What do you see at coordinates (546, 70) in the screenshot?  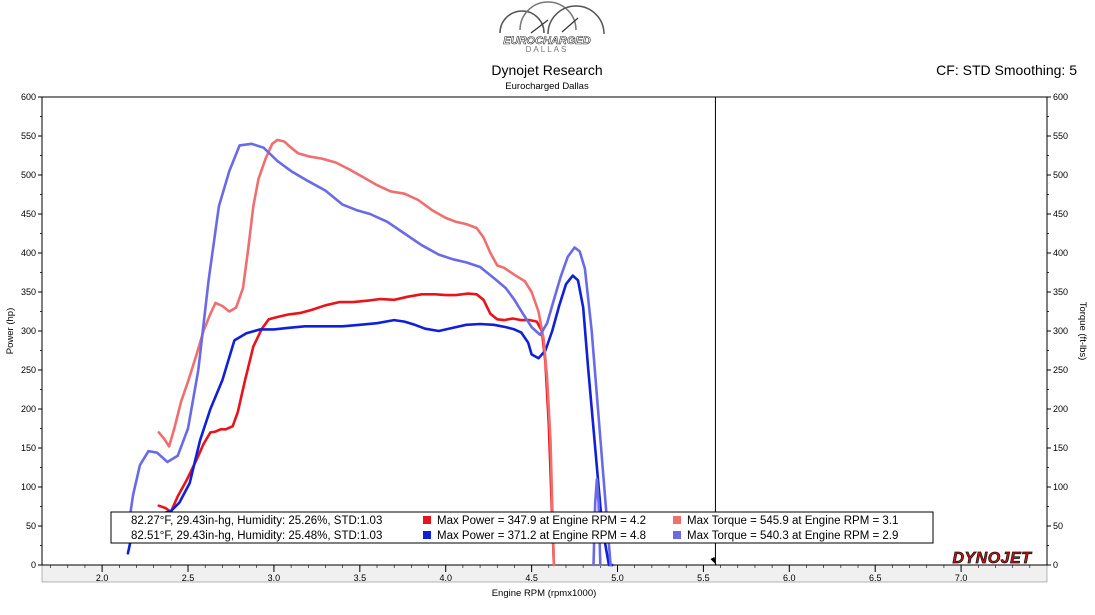 I see `chart-title: Dynojet Research` at bounding box center [546, 70].